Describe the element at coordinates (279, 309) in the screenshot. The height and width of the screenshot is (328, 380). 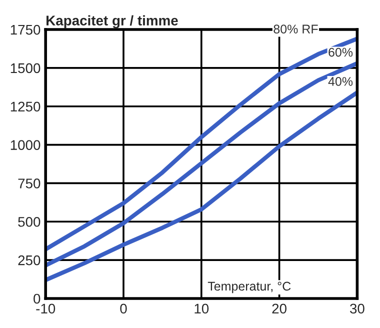
I see `x-tick-label: 20` at that location.